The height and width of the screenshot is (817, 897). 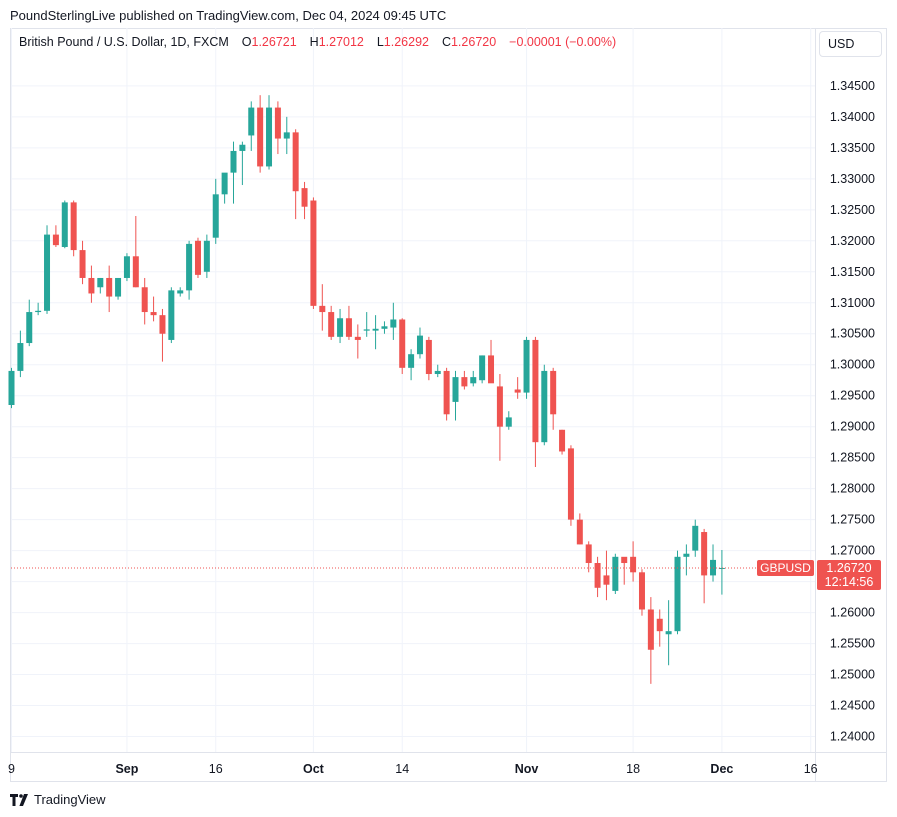 I want to click on price-tick-label: 1.28500, so click(x=852, y=458).